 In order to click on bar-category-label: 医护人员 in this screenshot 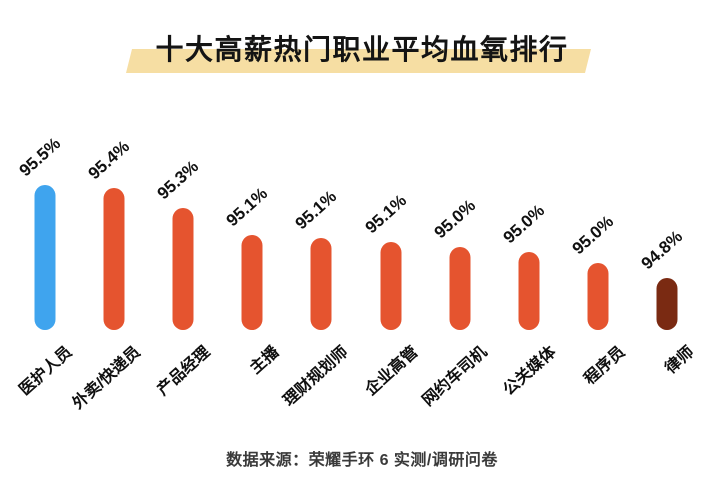, I will do `click(45, 371)`.